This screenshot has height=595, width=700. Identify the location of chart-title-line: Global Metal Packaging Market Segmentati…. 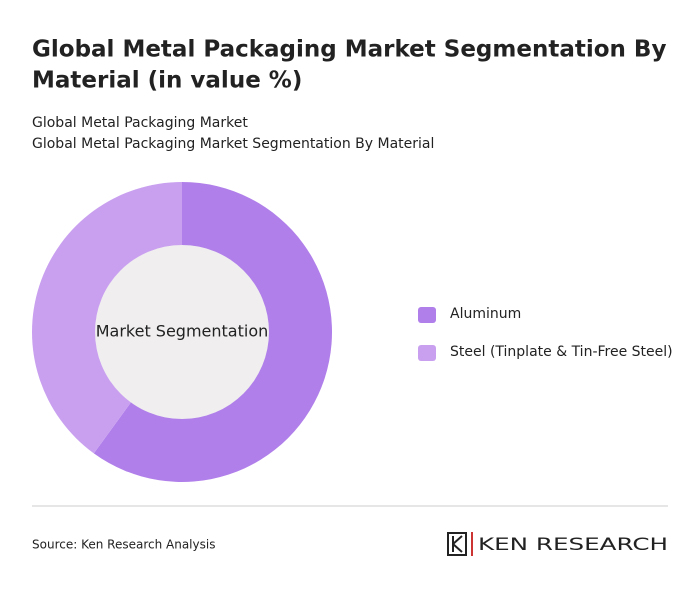
(349, 50).